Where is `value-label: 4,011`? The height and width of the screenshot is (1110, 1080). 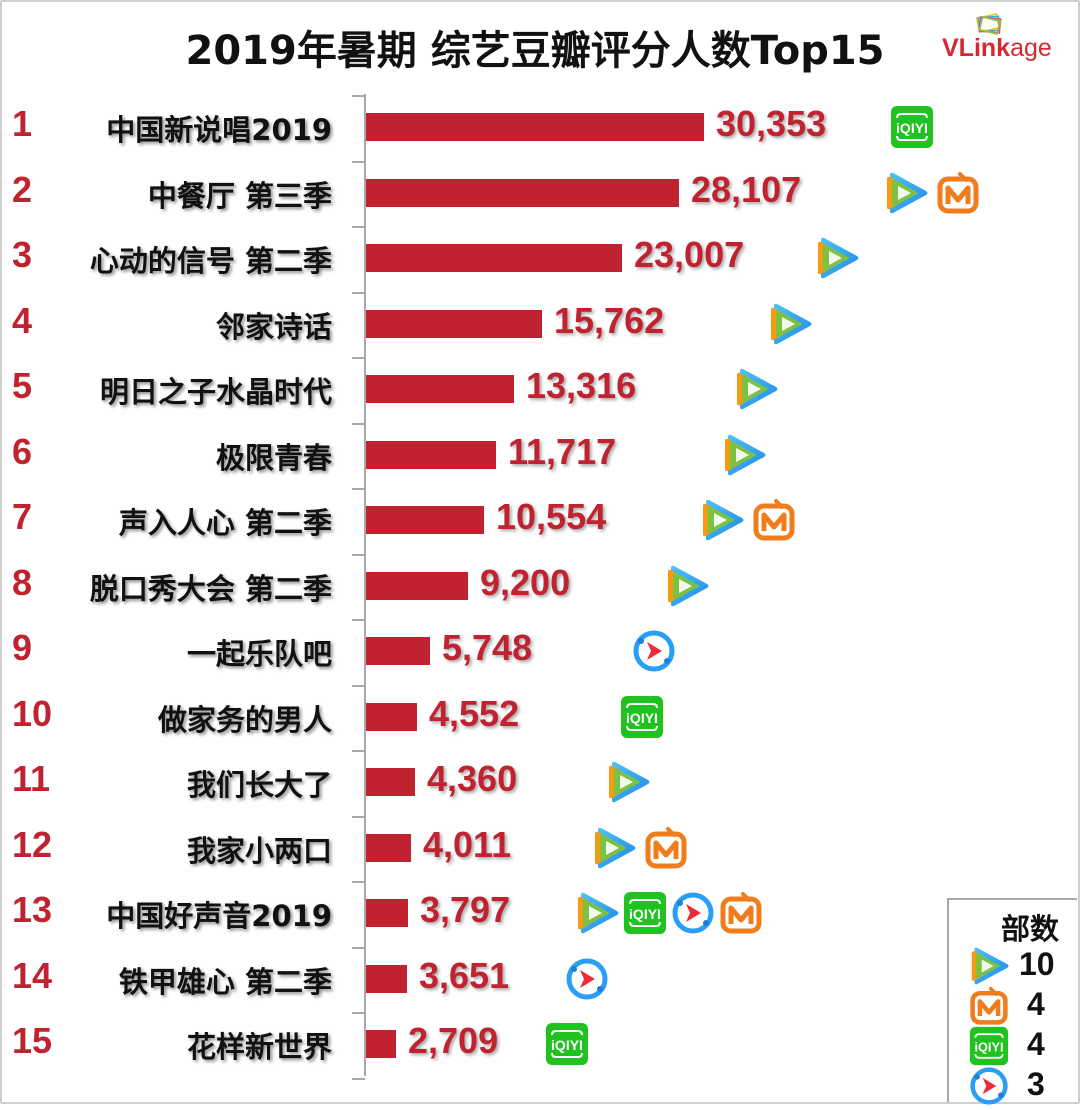
value-label: 4,011 is located at coordinates (467, 844).